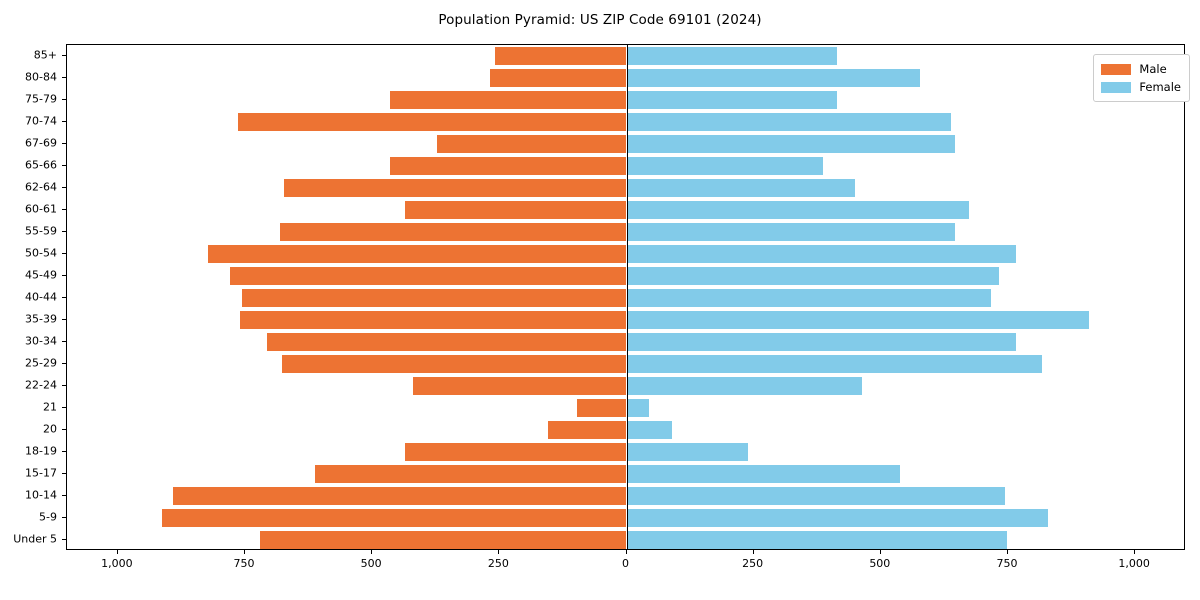  I want to click on y-axis-tick-label: 45-49, so click(41, 275).